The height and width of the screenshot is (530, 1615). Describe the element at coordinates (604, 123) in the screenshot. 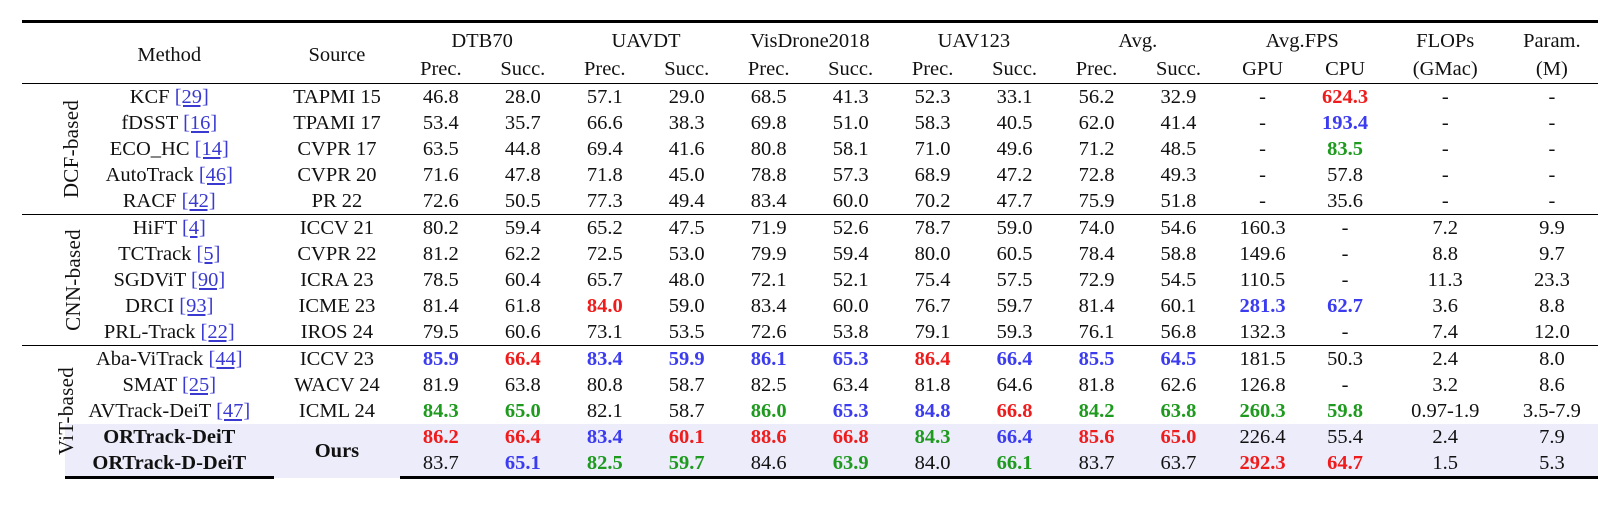

I see `value-cell: 66.6` at that location.